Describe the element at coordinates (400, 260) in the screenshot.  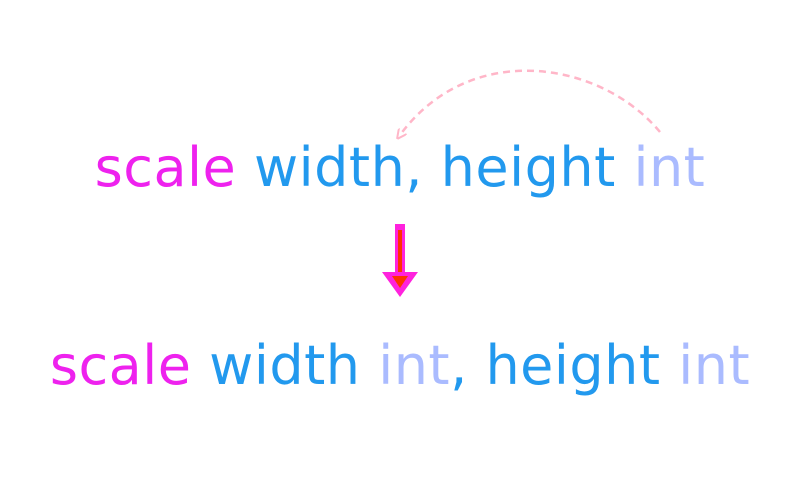
I see `down-arrow-icon` at that location.